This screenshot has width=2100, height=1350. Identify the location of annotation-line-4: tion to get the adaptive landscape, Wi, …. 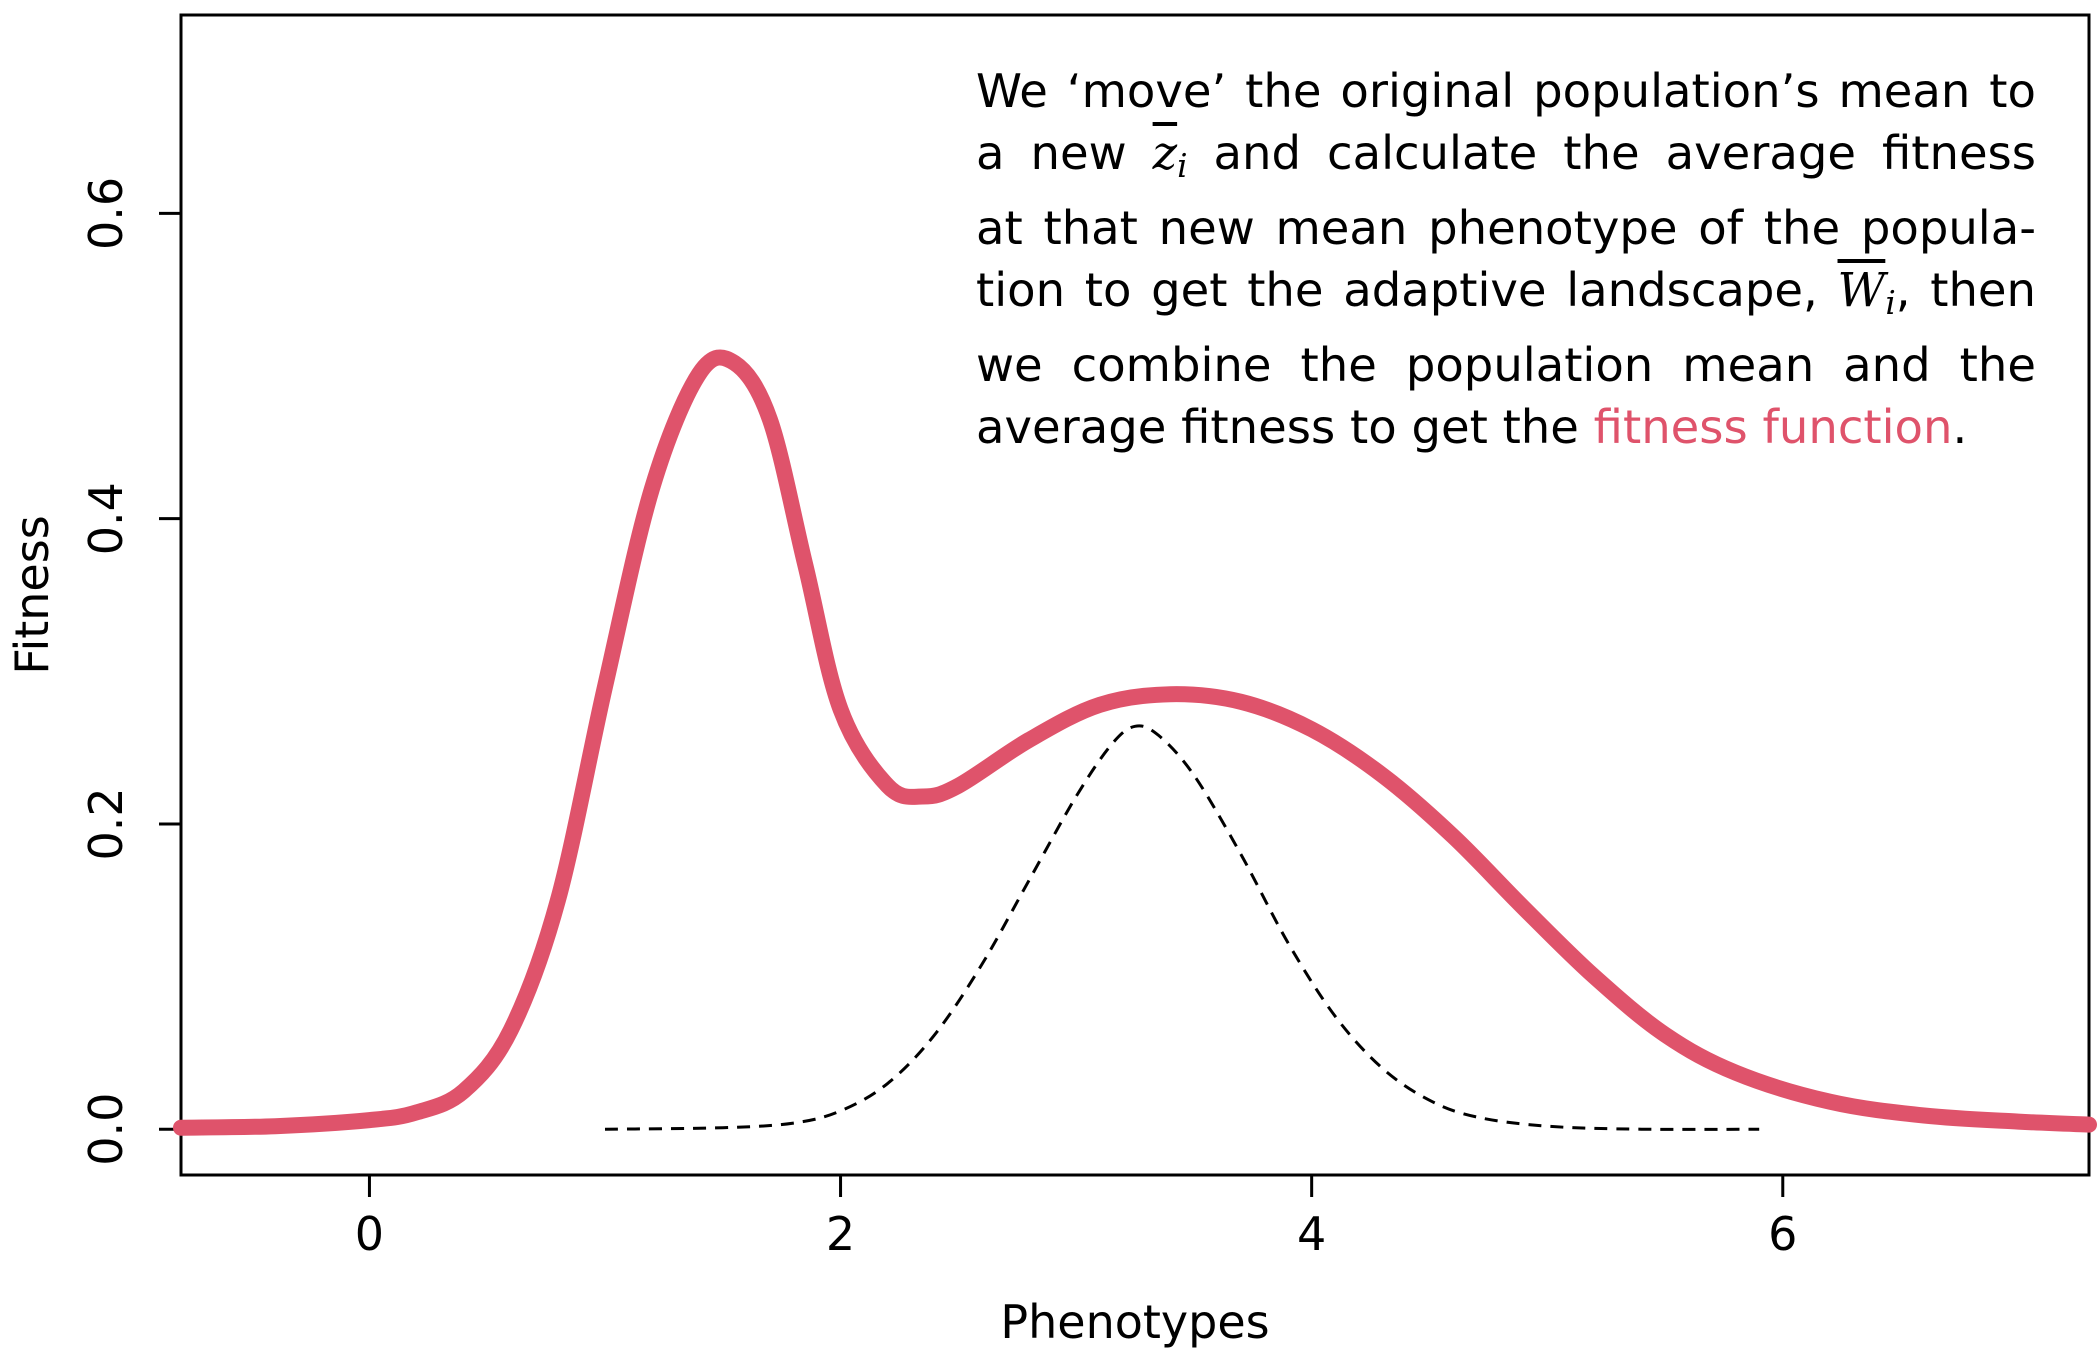
(1506, 293).